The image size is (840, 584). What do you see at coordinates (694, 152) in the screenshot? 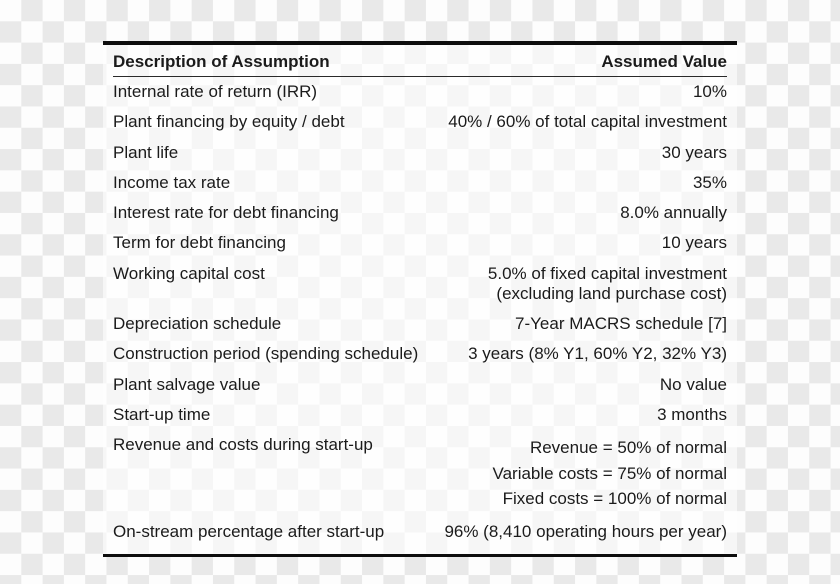
I see `row-value: 30 years` at bounding box center [694, 152].